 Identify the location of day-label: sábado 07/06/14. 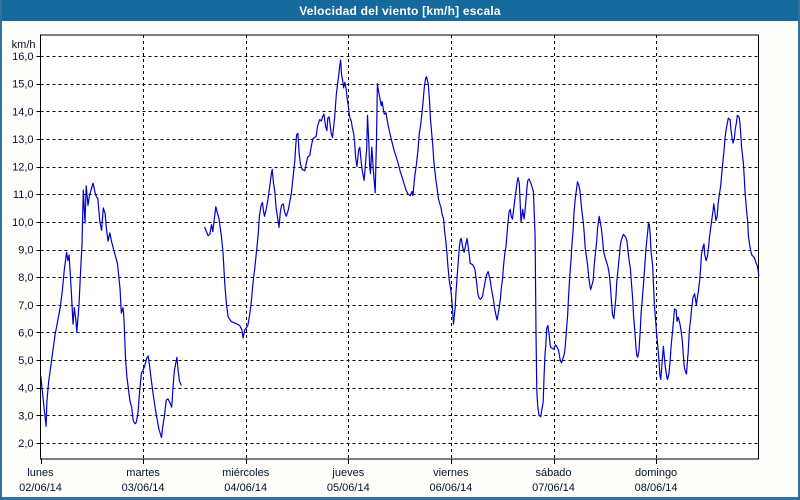
(553, 480).